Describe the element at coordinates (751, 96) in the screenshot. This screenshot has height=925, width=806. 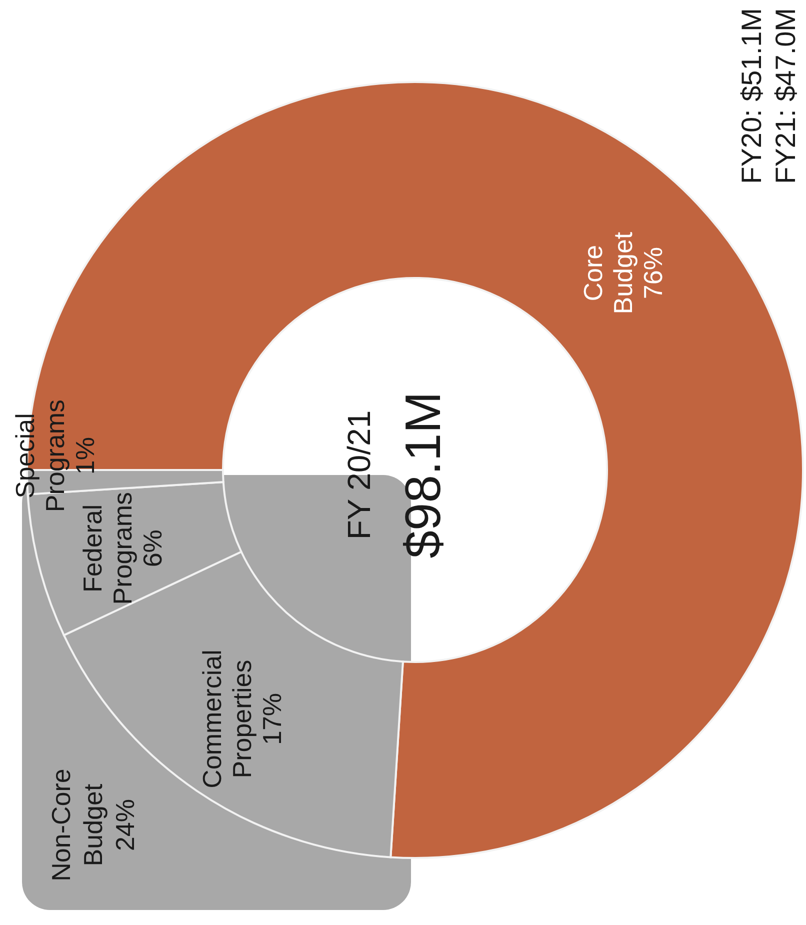
I see `text: FY20: $51.1M` at that location.